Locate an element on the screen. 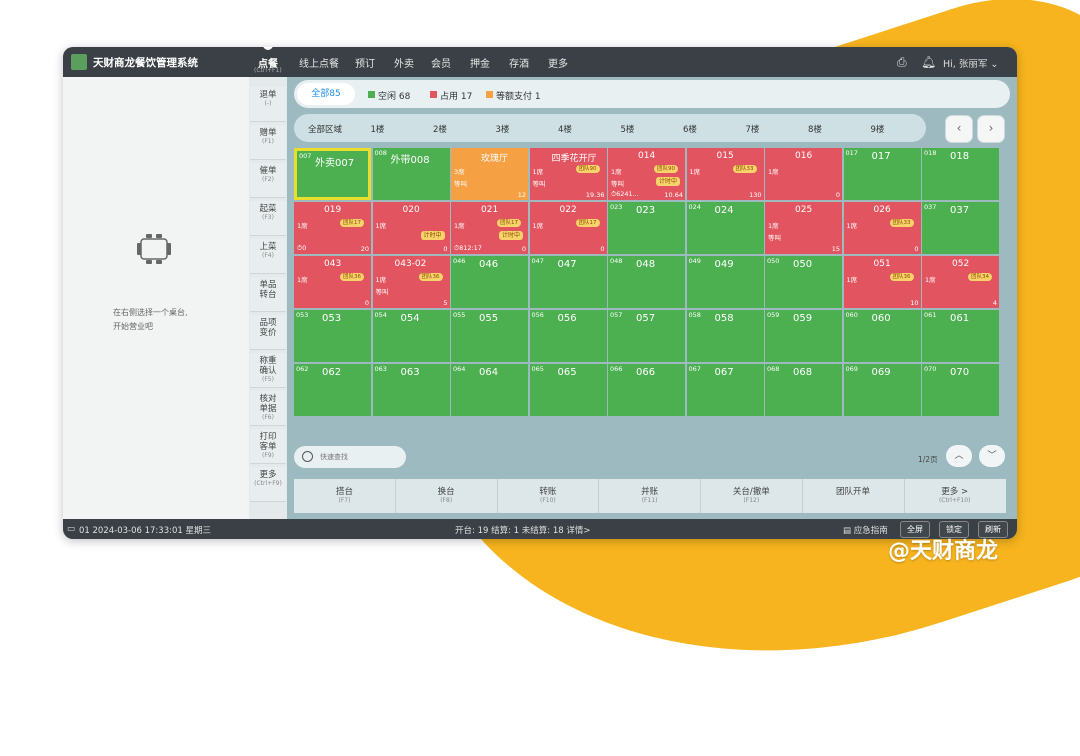 The width and height of the screenshot is (1080, 756). table-tile: 057 057 is located at coordinates (646, 336).